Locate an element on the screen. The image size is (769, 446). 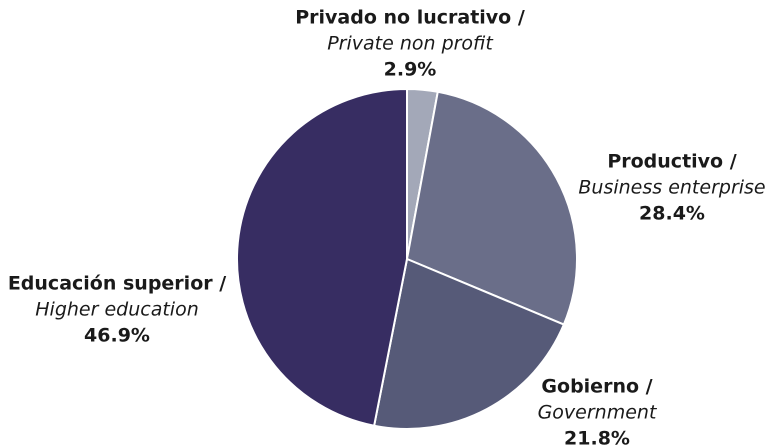
slice-label: Productivo / is located at coordinates (671, 162).